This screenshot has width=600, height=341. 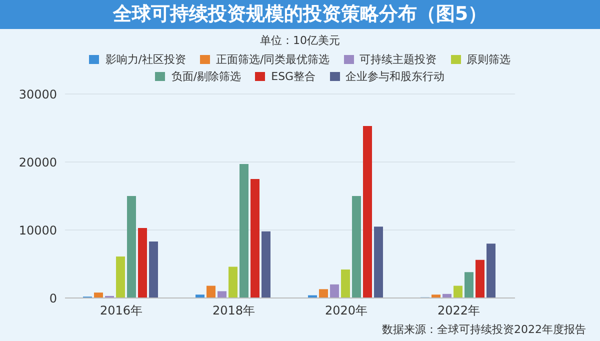 I want to click on source-note: 数据来源：全球可持续投资2022年度报告, so click(x=484, y=329).